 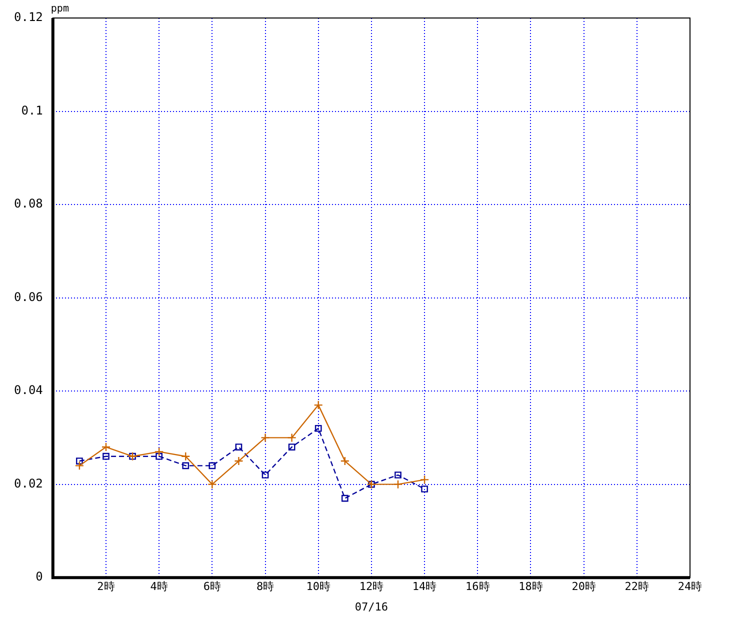 I want to click on x-tick-label: 8時, so click(x=265, y=587).